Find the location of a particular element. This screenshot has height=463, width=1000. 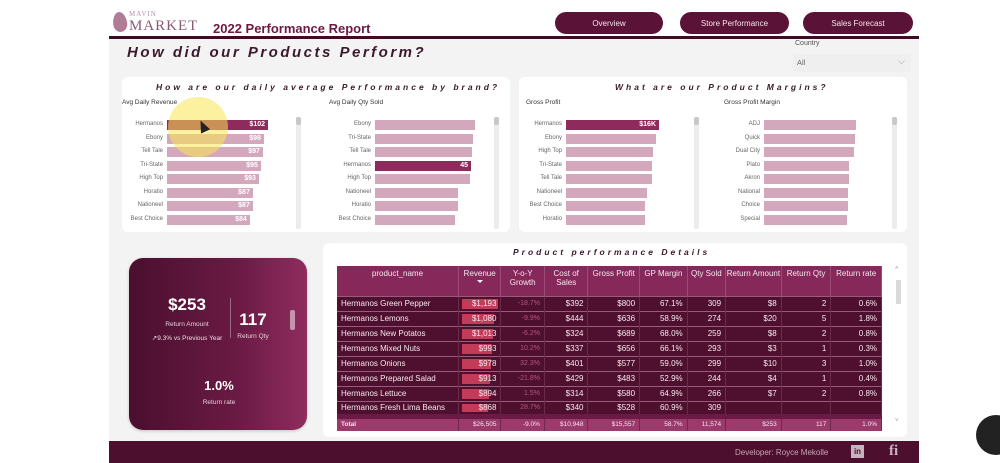

scroll-up-icon: ˄ is located at coordinates (897, 269).